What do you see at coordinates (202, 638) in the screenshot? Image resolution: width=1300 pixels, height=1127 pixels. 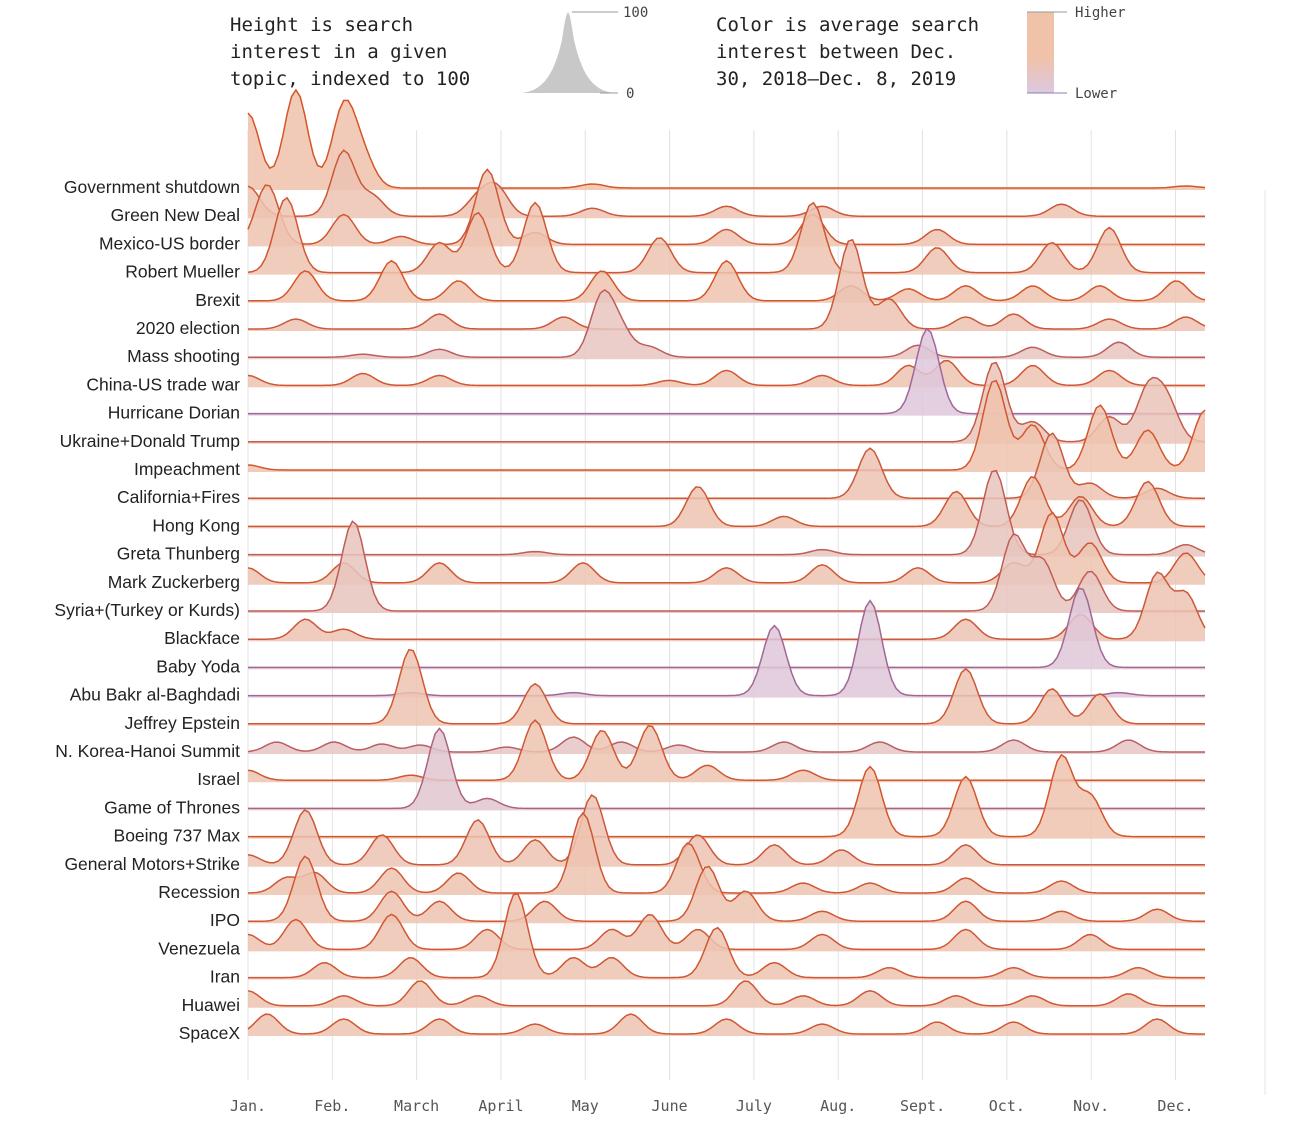 I see `topic-label: Blackface` at bounding box center [202, 638].